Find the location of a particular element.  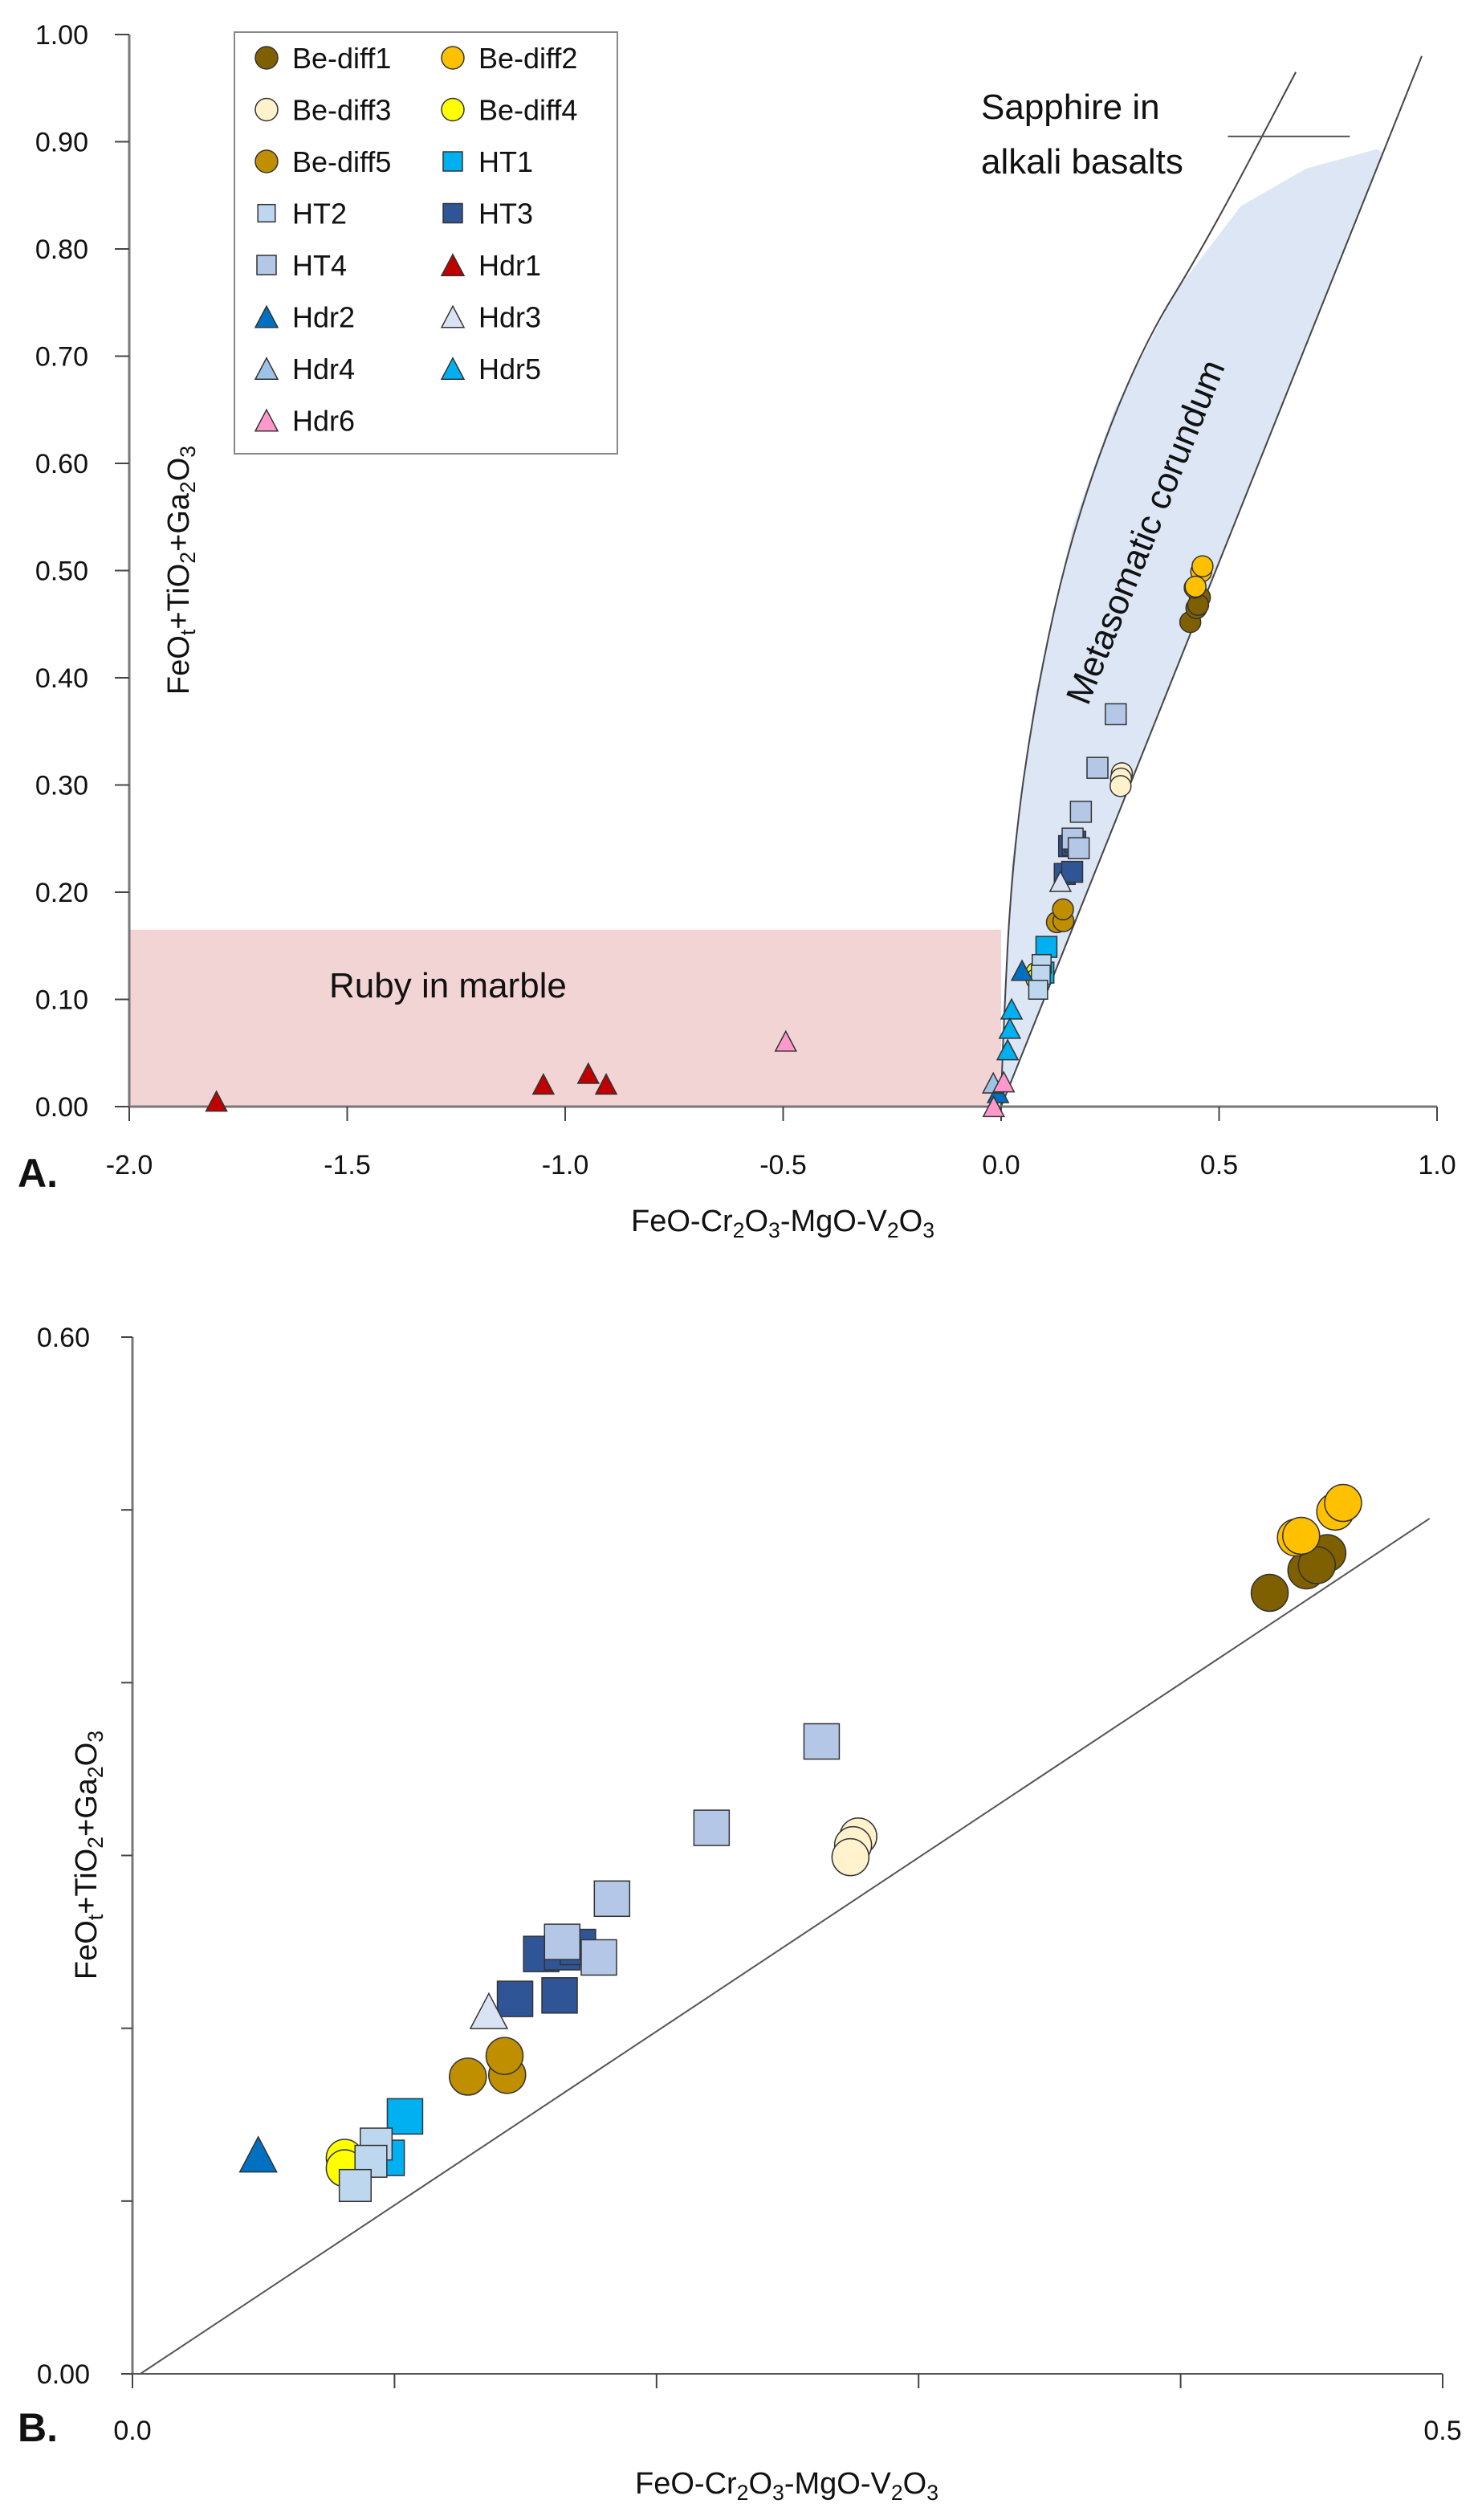

sapphire-left-boundary is located at coordinates (1149, 589).